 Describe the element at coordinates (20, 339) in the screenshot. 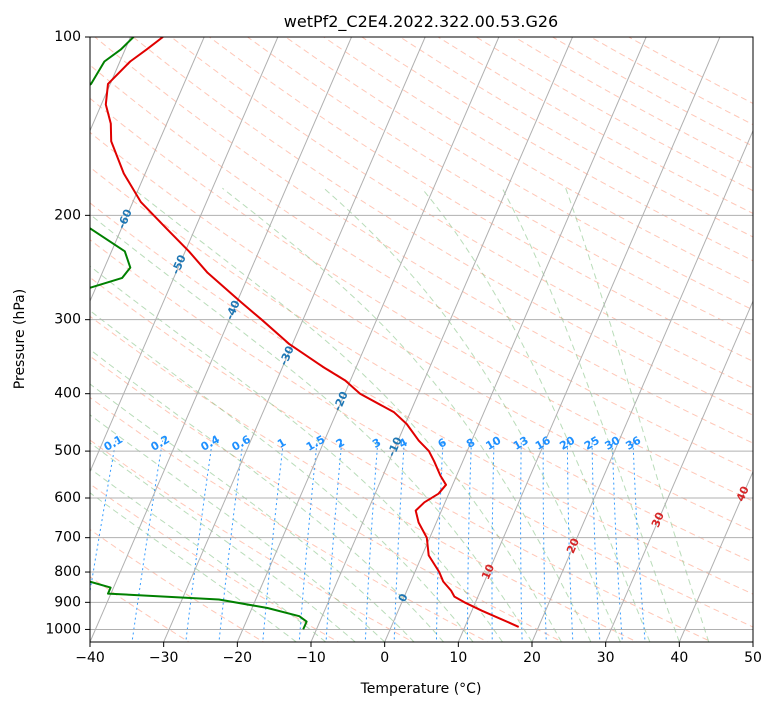

I see `y-axis-label: Pressure (hPa)` at that location.